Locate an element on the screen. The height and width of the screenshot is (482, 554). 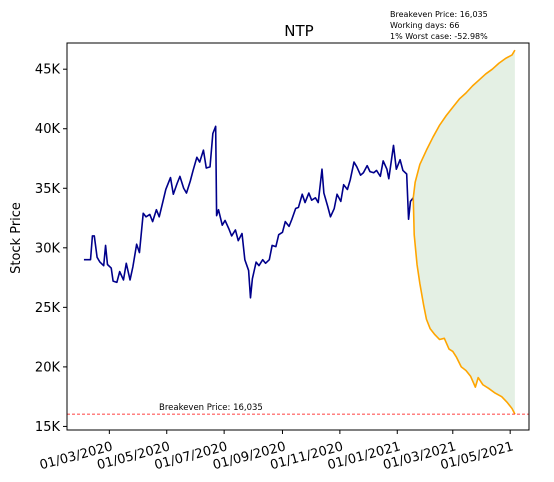
y-axis-ticks: 15K 20K 25K 30K 35K 40K 45K is located at coordinates (51, 249).